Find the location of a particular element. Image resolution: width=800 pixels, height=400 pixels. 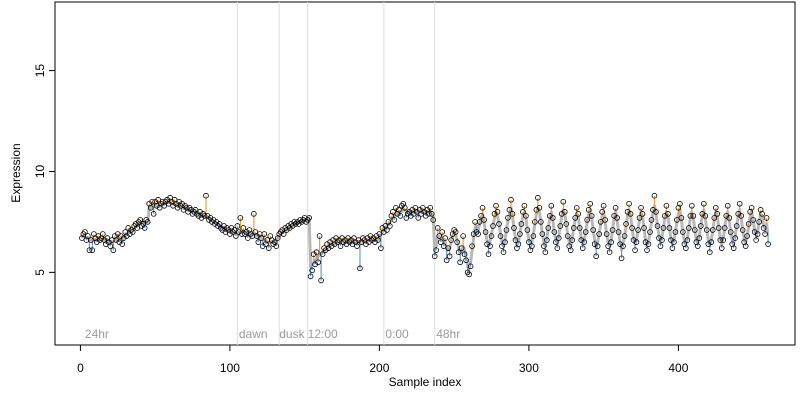

x-tick-label: 300 is located at coordinates (529, 368).